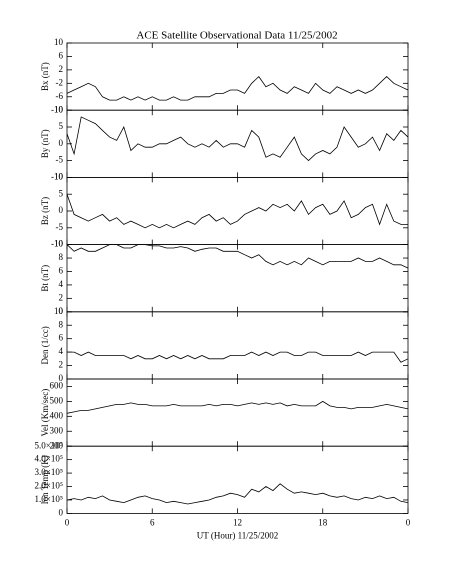  Describe the element at coordinates (45, 76) in the screenshot. I see `y-axis-label: Bx (nT)` at that location.